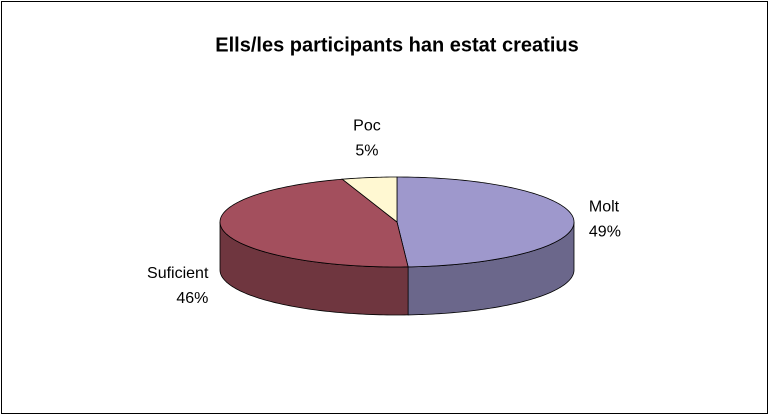  Describe the element at coordinates (367, 125) in the screenshot. I see `slice-label: Poc` at that location.